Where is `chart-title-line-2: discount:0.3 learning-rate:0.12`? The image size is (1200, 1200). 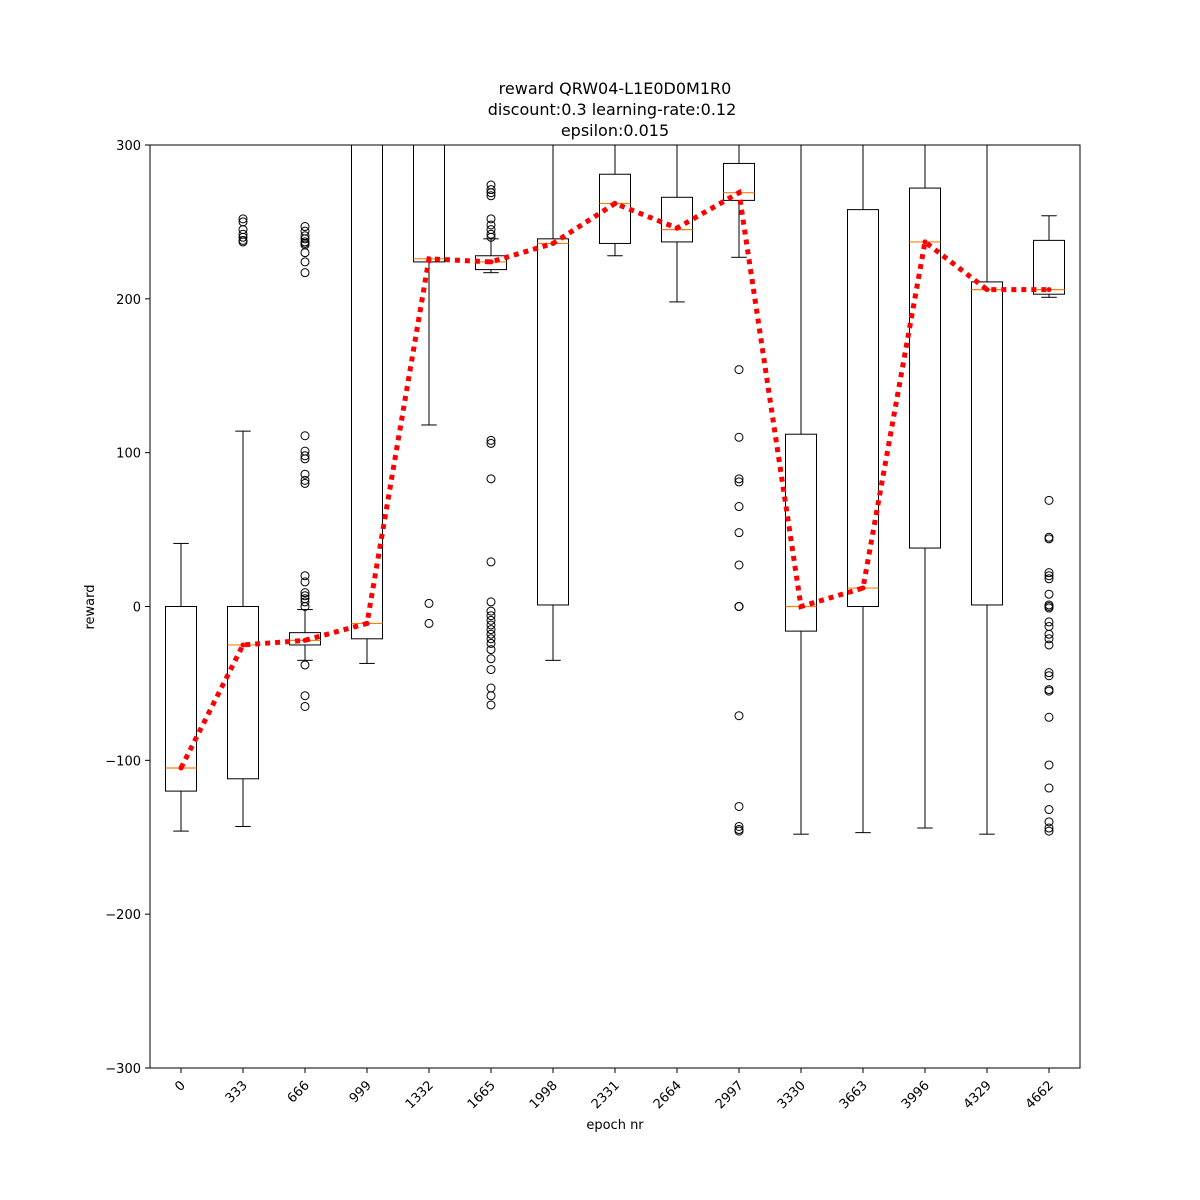
chart-title-line-2: discount:0.3 learning-rate:0.12 is located at coordinates (612, 109).